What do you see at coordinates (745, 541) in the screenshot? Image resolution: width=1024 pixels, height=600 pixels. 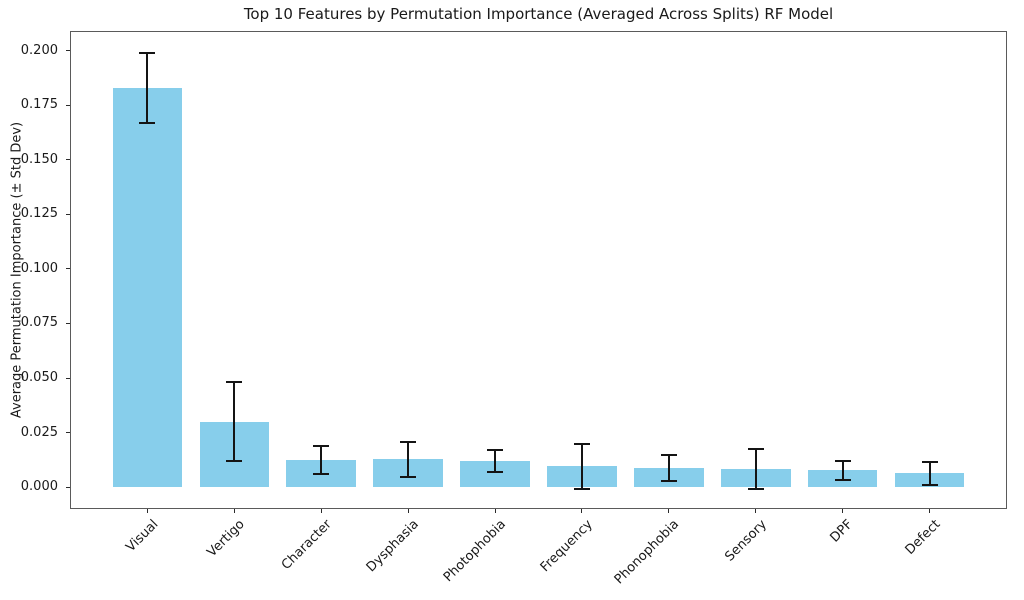 I see `x-tick-label: Sensory` at bounding box center [745, 541].